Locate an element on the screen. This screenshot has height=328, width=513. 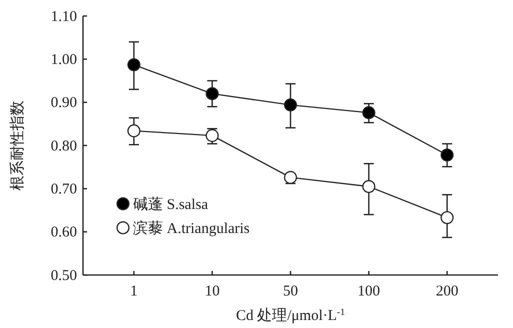
y-tick-label: 0.50 is located at coordinates (63, 276).